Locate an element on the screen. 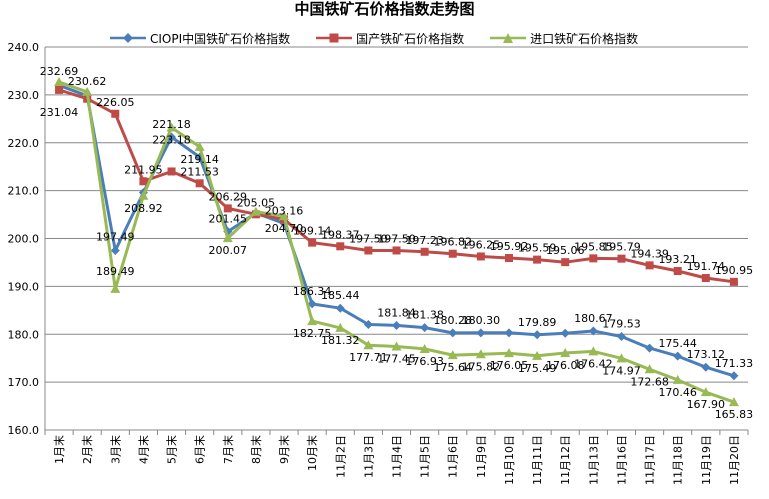 The image size is (769, 499). x-tick-label: 11月6日 is located at coordinates (453, 456).